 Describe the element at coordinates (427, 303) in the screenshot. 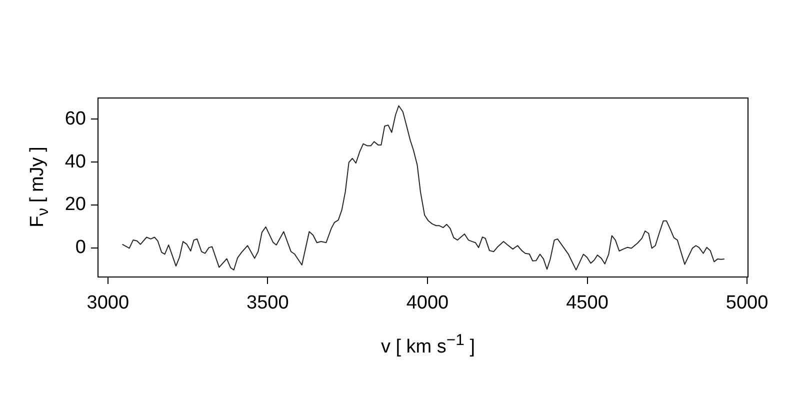

I see `x-tick-label: 4000` at that location.